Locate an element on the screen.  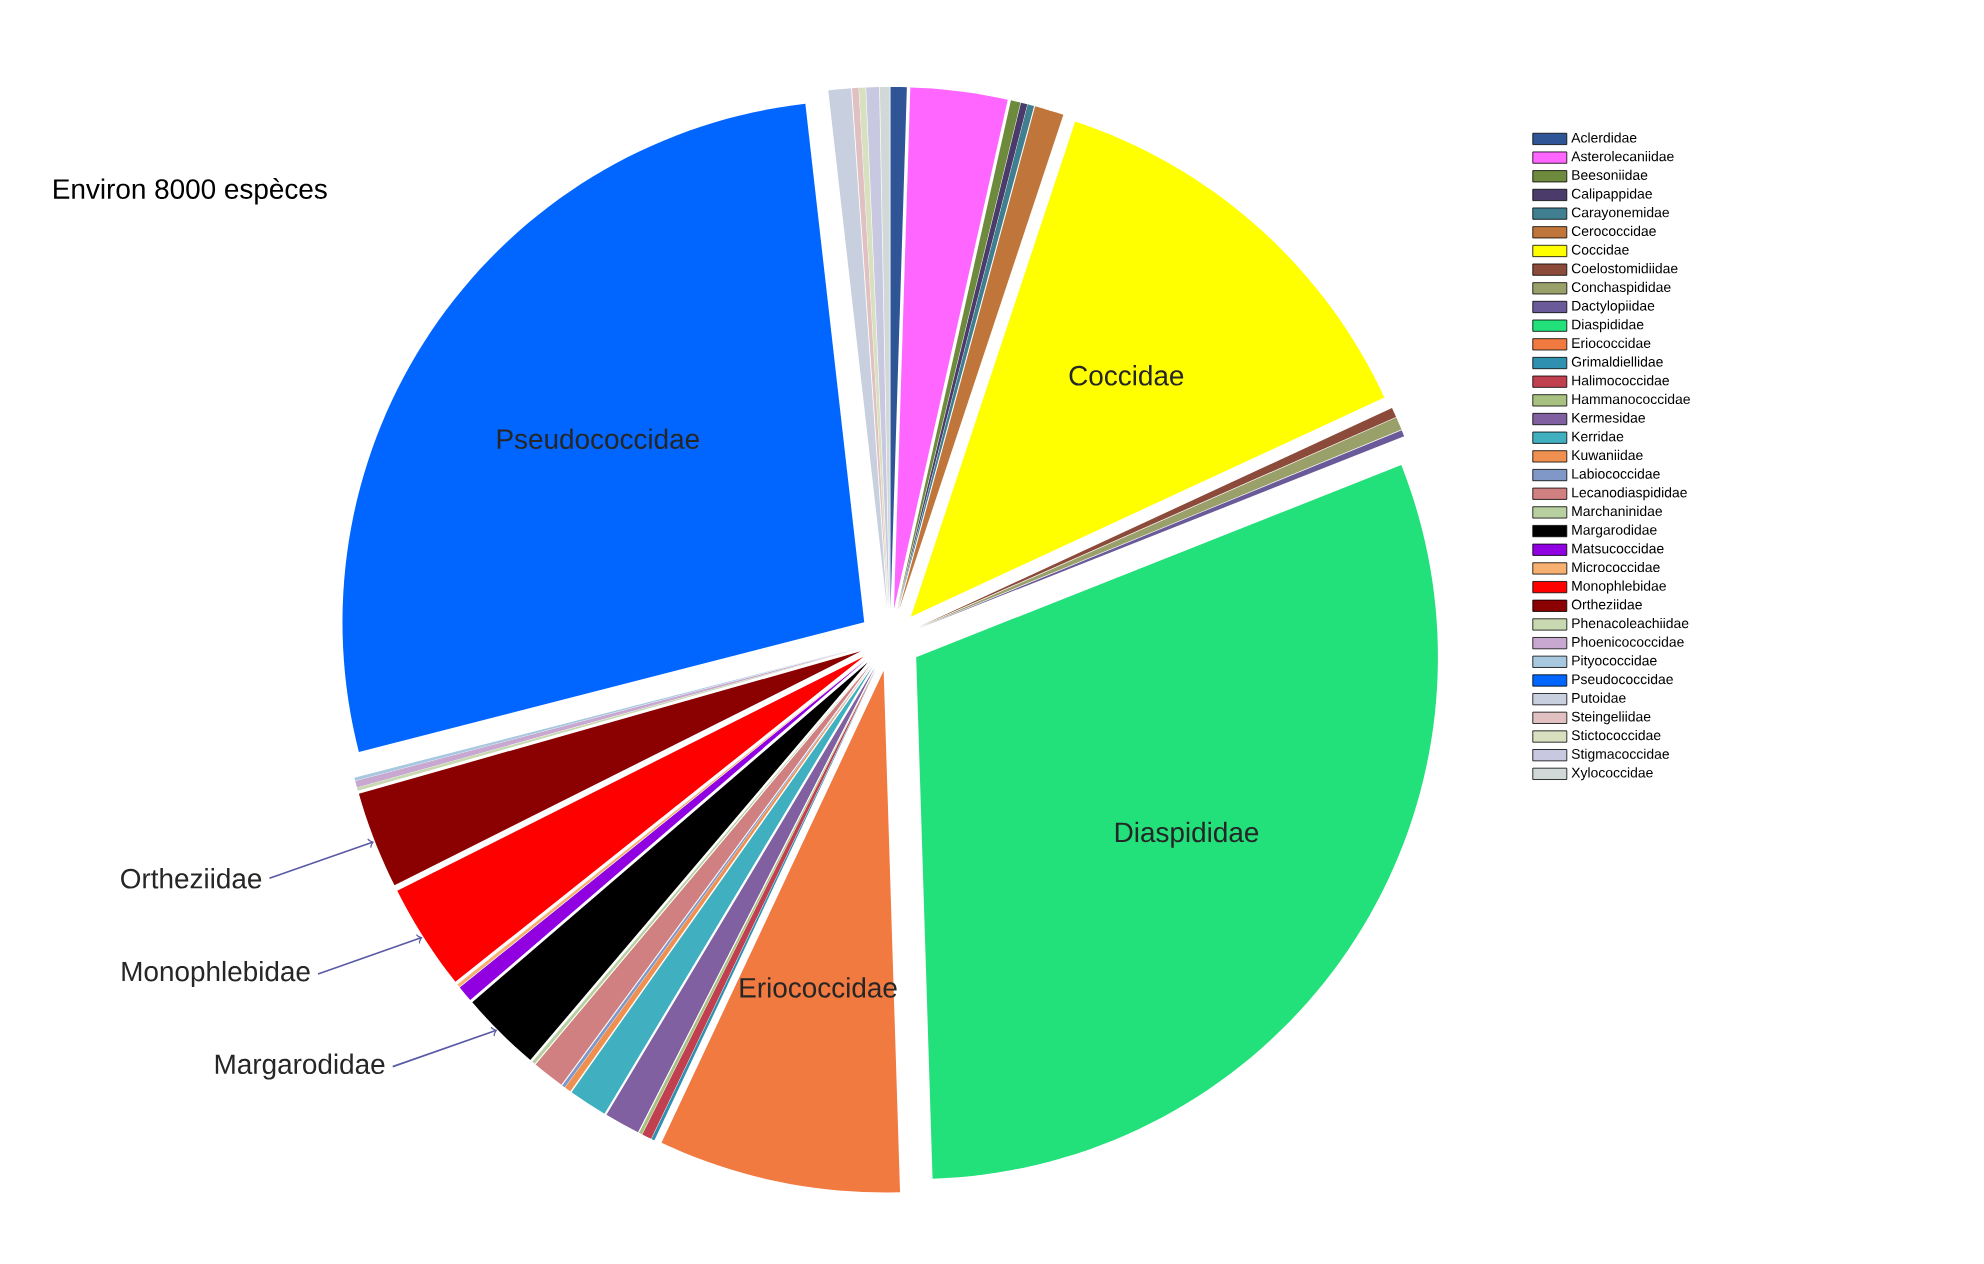
text: Ortheziidae is located at coordinates (191, 878).